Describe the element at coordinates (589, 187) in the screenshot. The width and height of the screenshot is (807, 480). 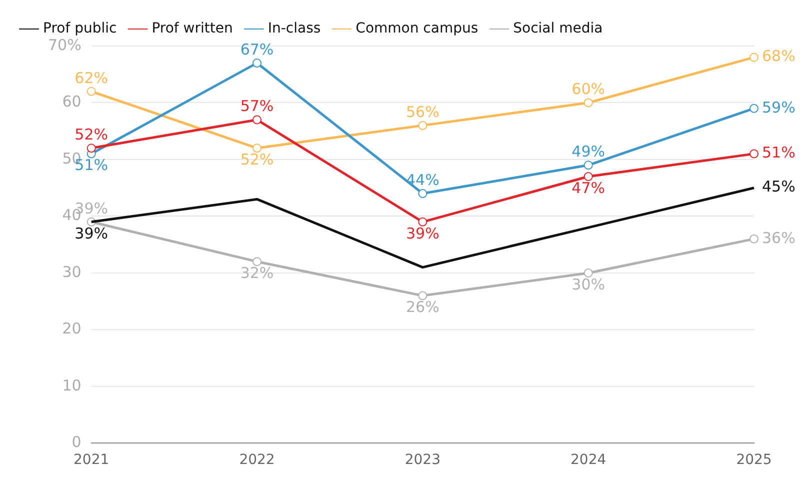
I see `data-label: 47%` at that location.